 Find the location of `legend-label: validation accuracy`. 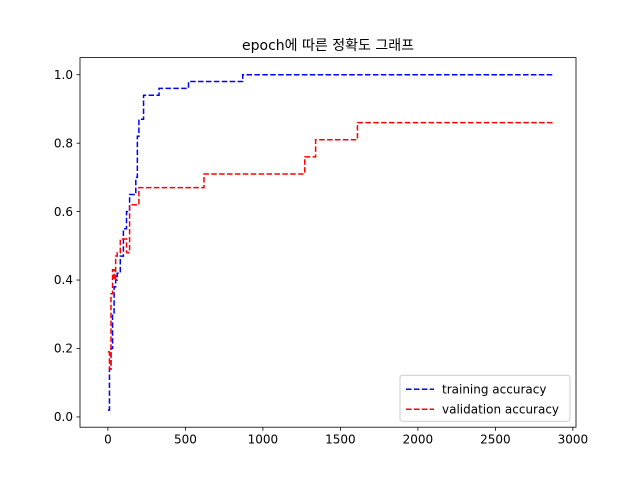

legend-label: validation accuracy is located at coordinates (500, 409).